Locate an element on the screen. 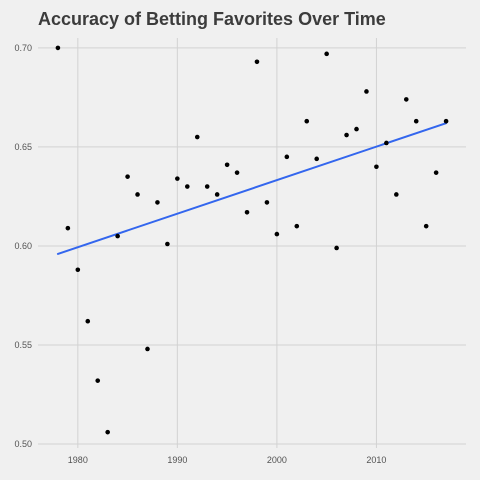 Image resolution: width=480 pixels, height=480 pixels. x-tick-label: 1990 is located at coordinates (177, 460).